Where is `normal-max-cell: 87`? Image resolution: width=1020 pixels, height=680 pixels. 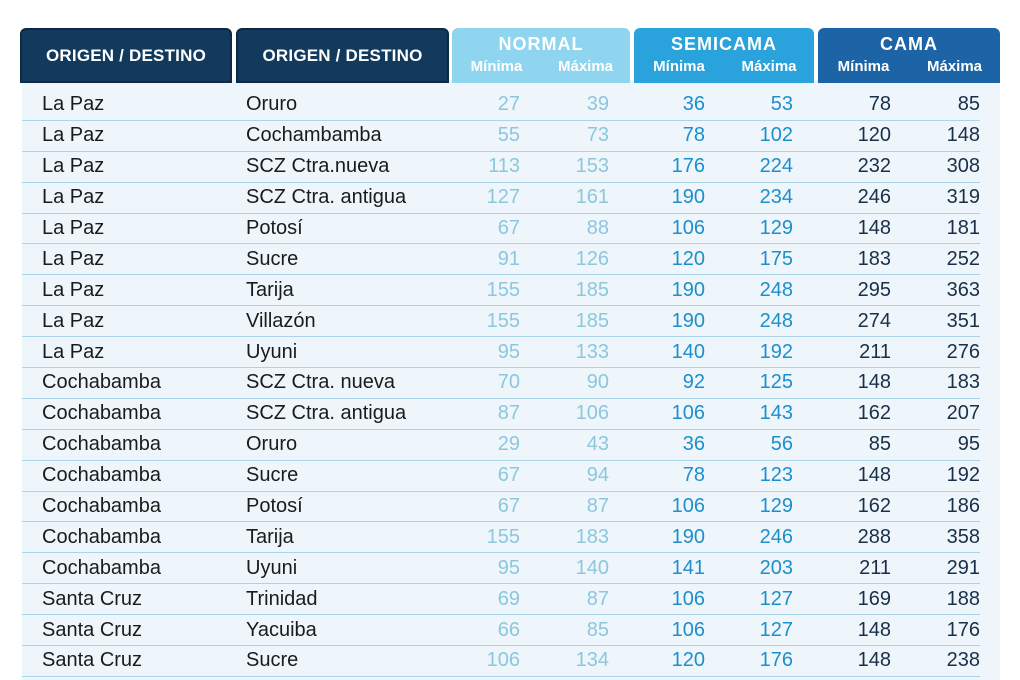
normal-max-cell: 87 is located at coordinates (597, 506).